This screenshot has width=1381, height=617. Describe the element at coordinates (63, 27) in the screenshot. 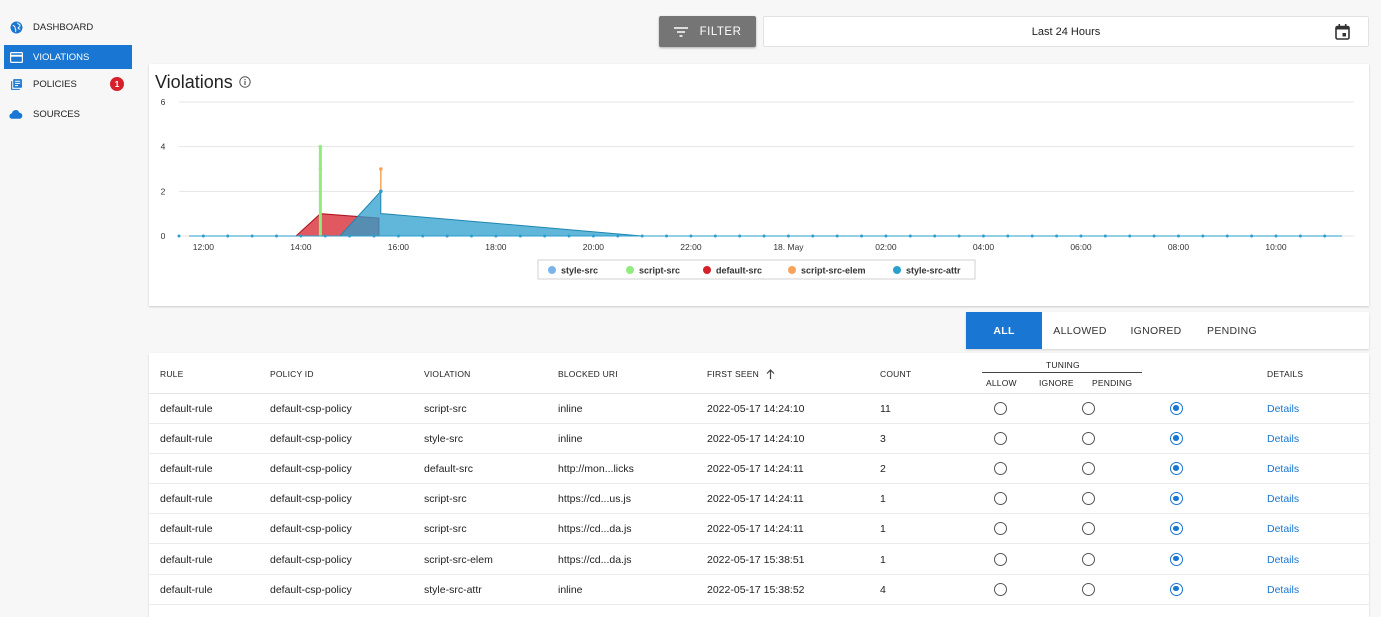

I see `sidebar-item-label: DASHBOARD` at that location.